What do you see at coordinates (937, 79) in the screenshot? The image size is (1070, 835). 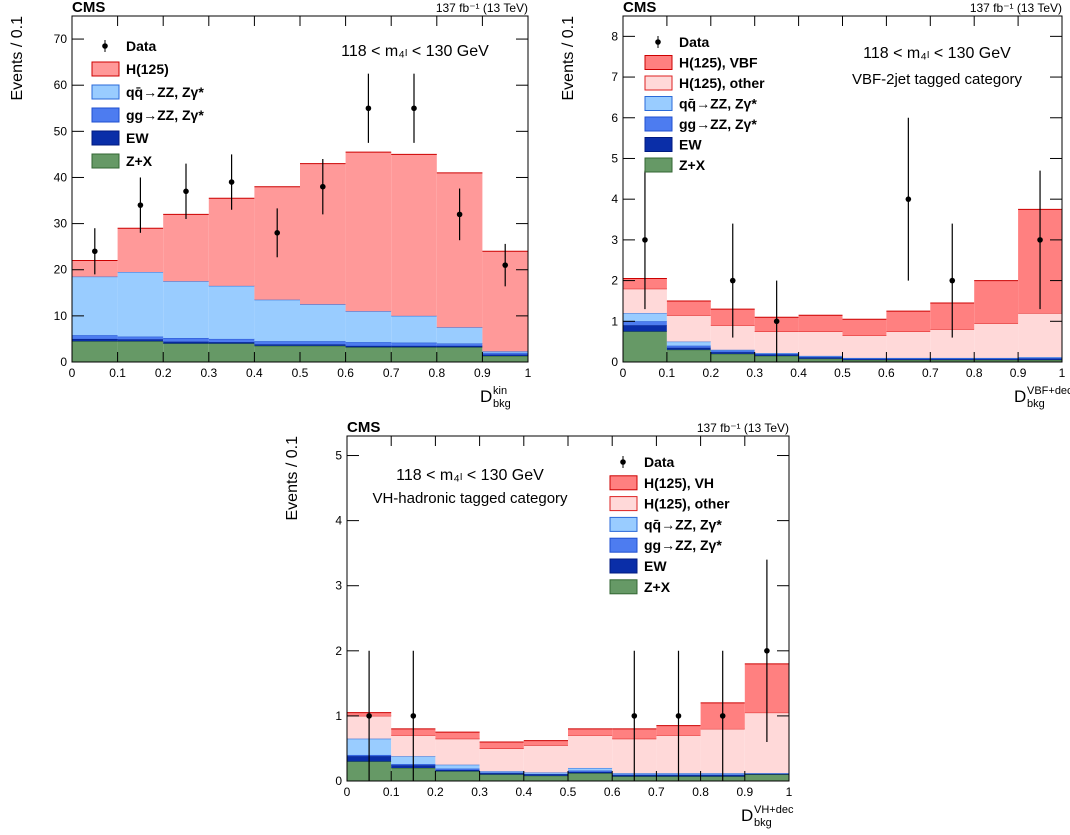 I see `annotation: VBF-2jet tagged category` at bounding box center [937, 79].